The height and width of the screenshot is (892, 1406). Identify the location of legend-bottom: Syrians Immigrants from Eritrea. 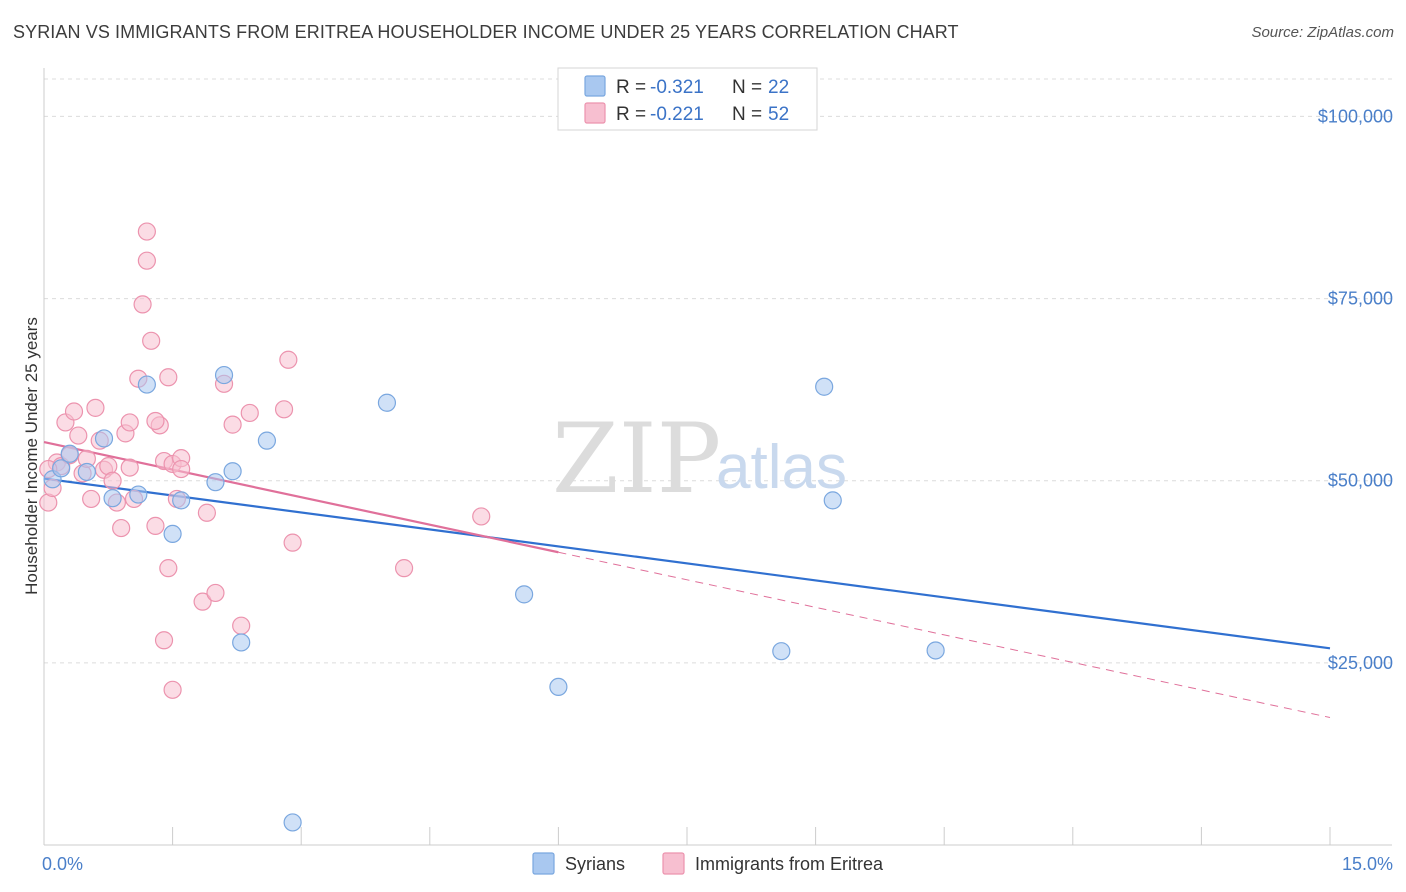
(708, 863).